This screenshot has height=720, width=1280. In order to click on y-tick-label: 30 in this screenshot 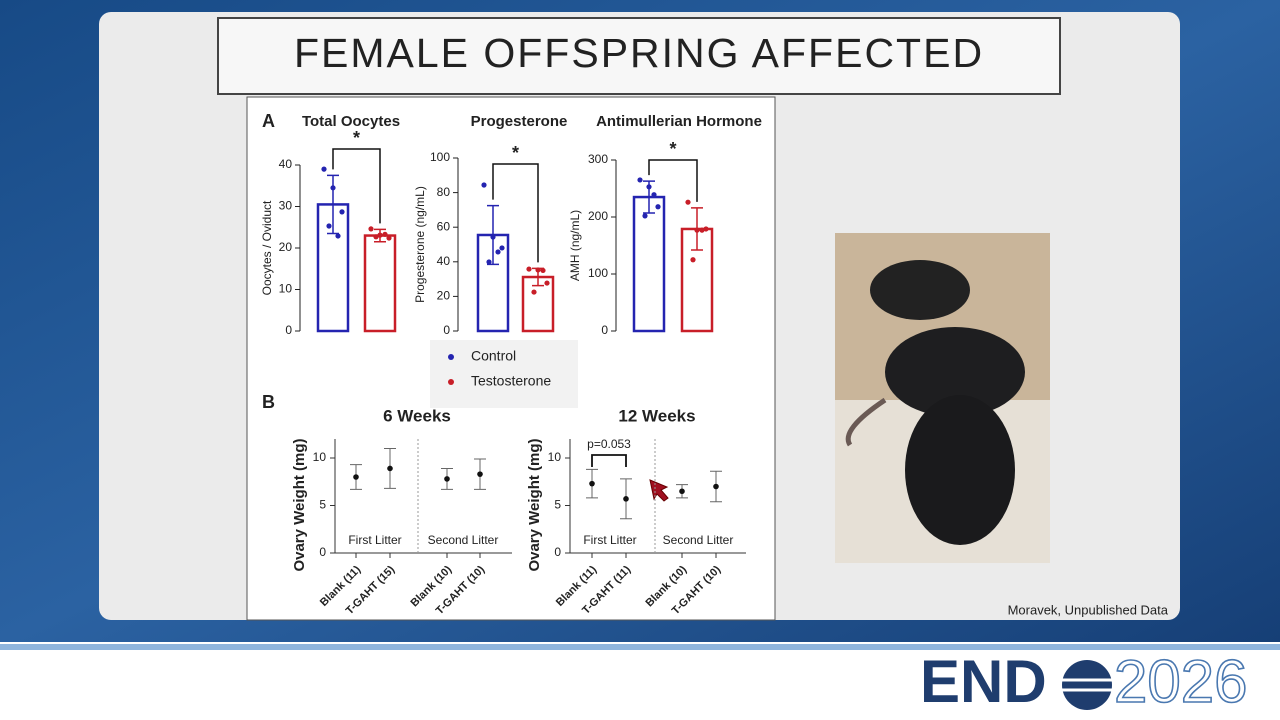, I will do `click(286, 206)`.